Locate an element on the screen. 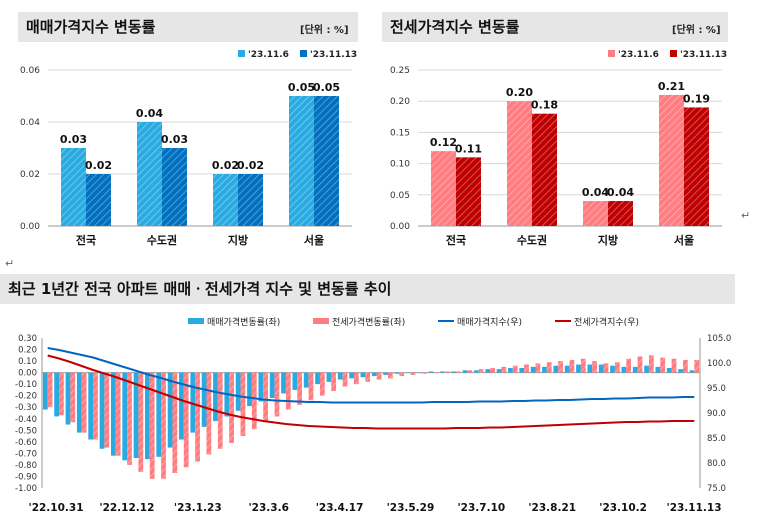  data-label: 0.20 is located at coordinates (519, 92).